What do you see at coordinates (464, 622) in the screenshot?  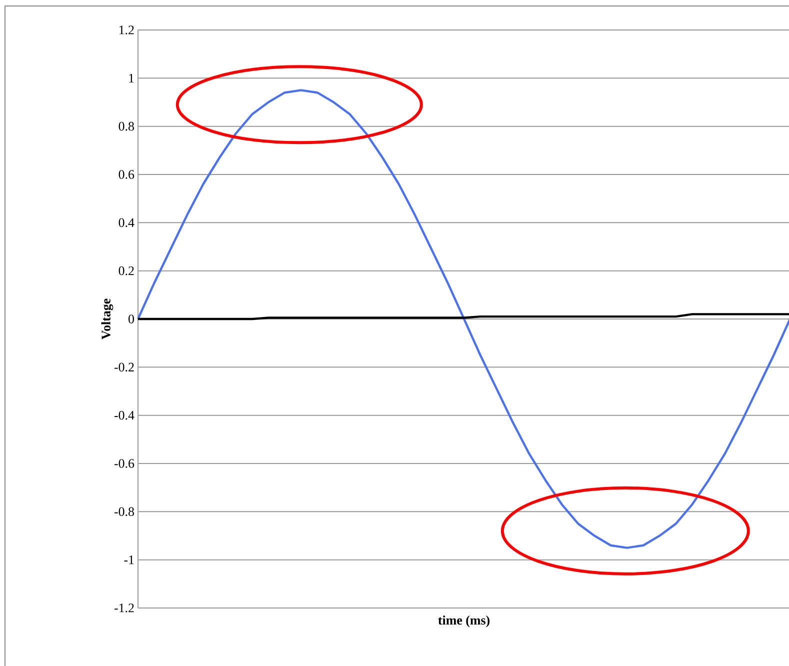 I see `x-axis-title: time (ms)` at bounding box center [464, 622].